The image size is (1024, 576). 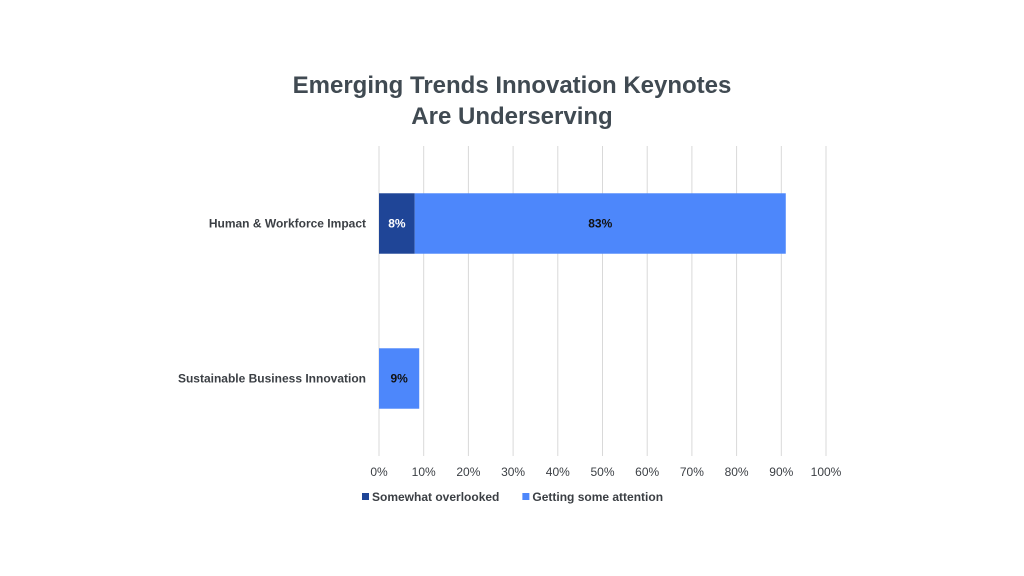 What do you see at coordinates (558, 472) in the screenshot?
I see `x-tick-label-4: 40%` at bounding box center [558, 472].